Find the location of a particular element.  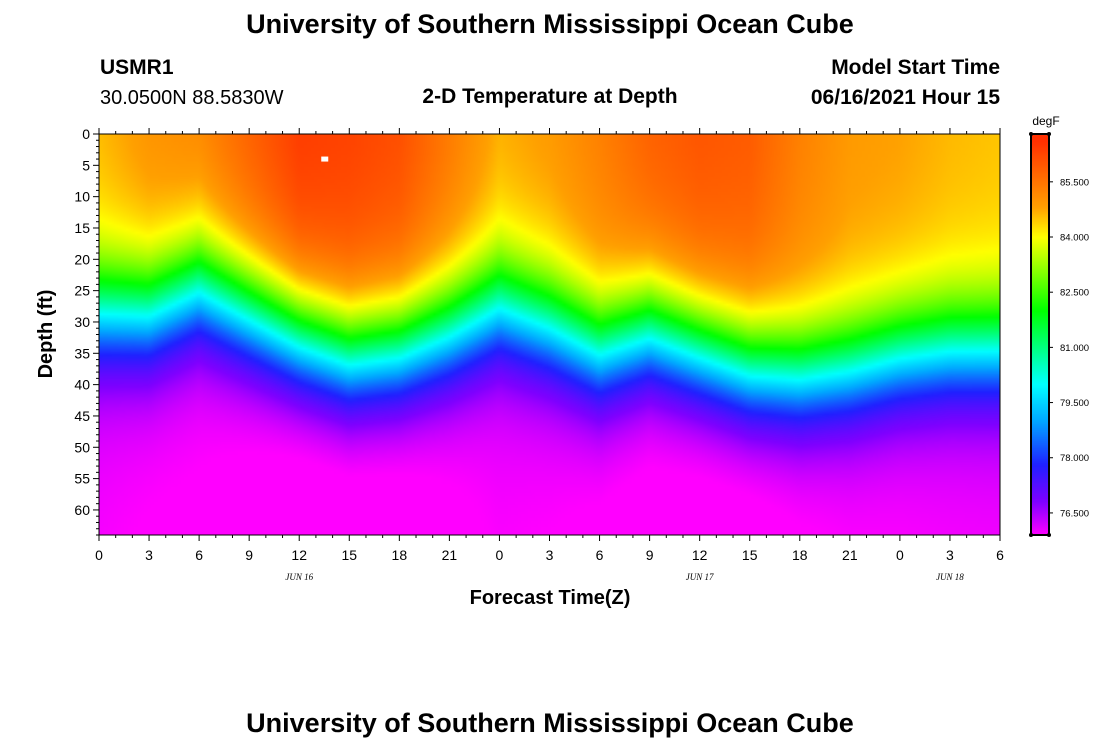

model-start-label: Model Start Time is located at coordinates (915, 67).